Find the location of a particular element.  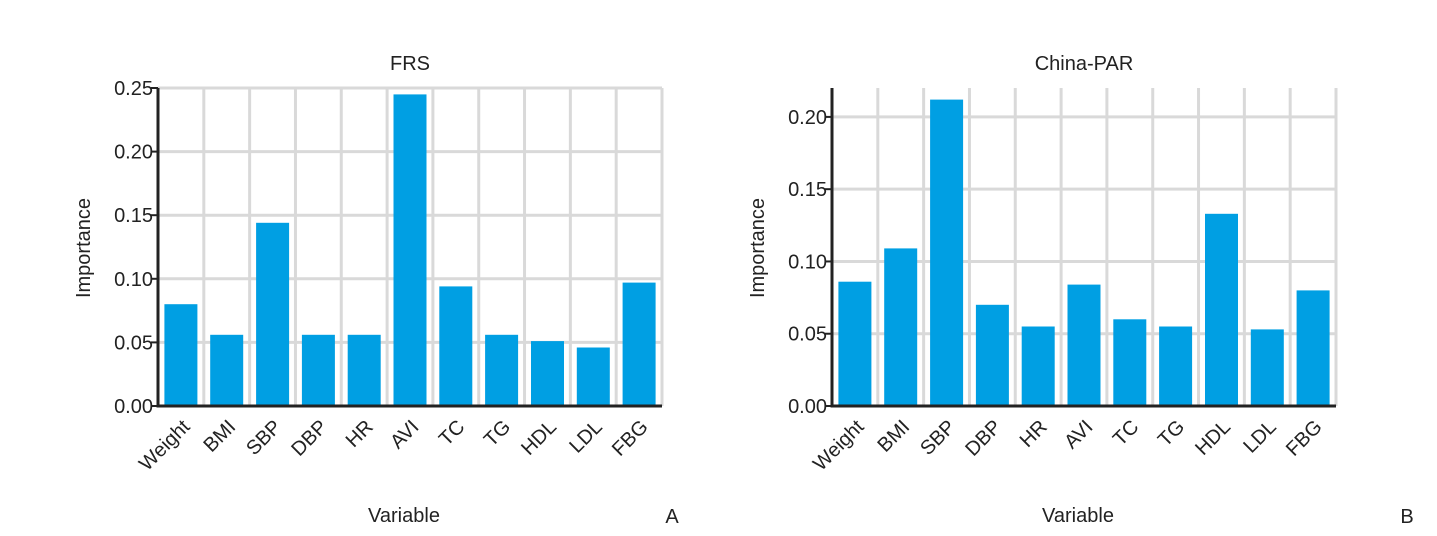

y-tick-label: 0.25 is located at coordinates (133, 89).